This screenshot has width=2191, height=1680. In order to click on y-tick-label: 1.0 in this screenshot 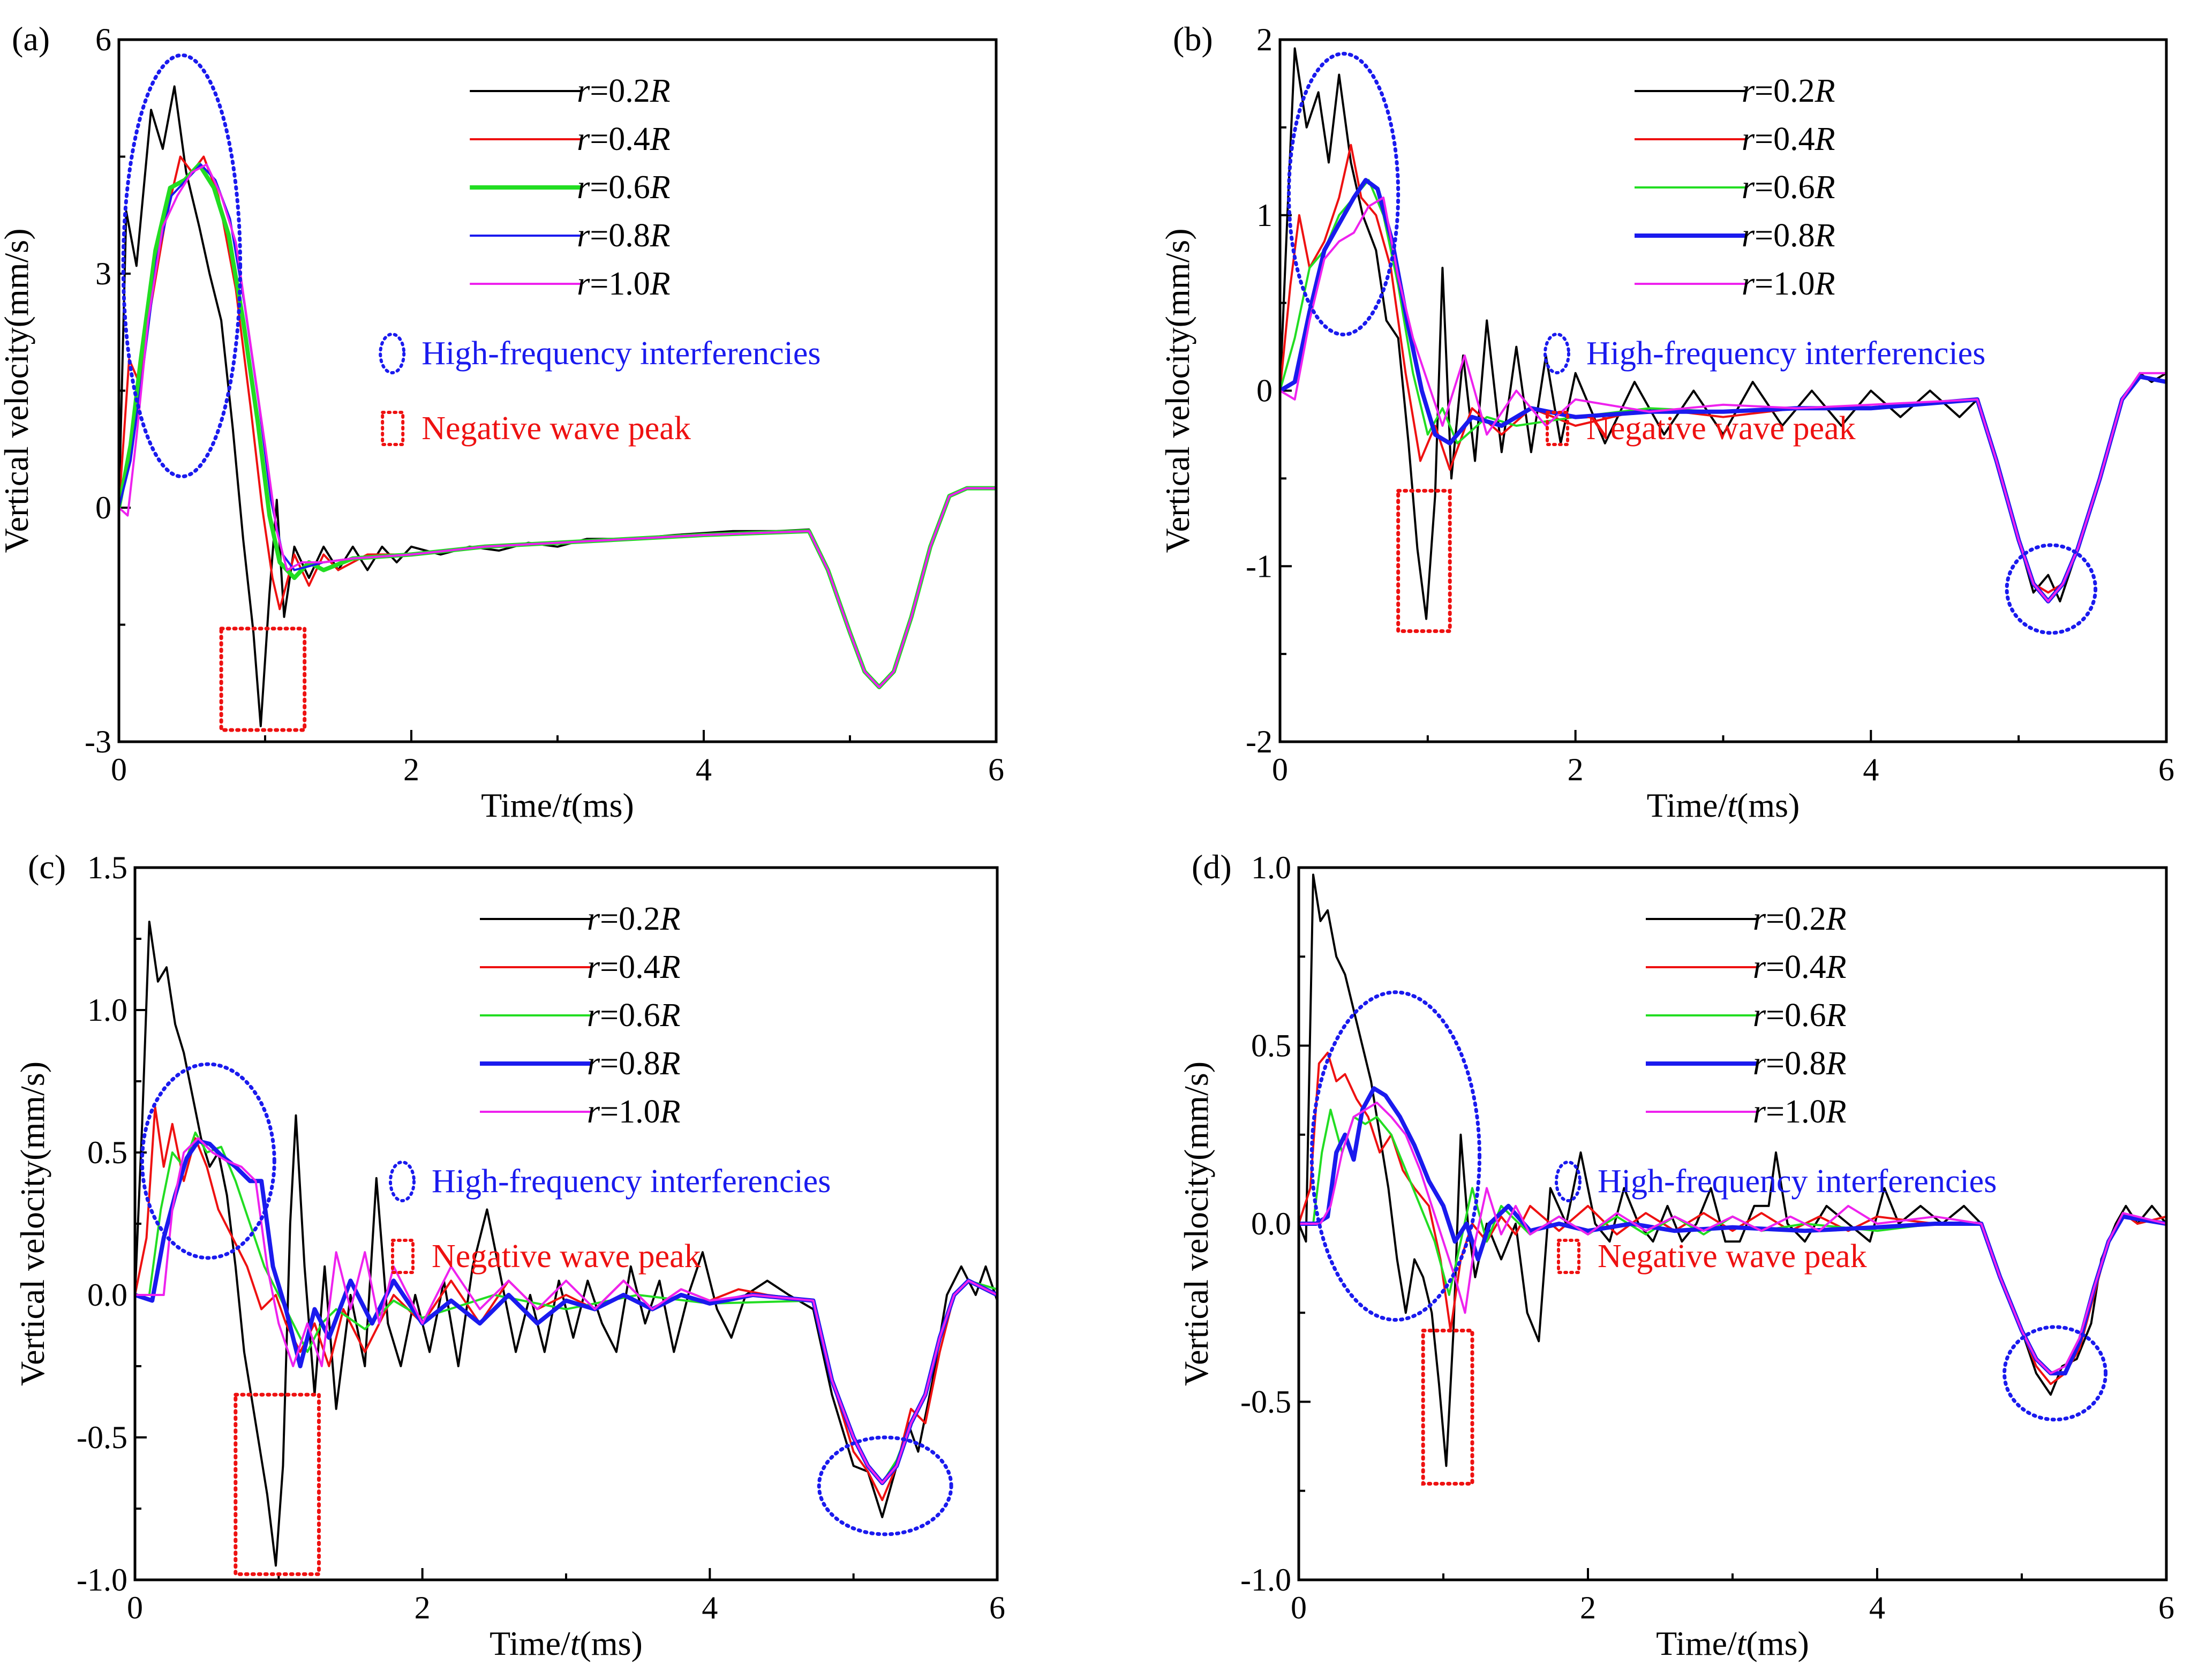, I will do `click(107, 1010)`.